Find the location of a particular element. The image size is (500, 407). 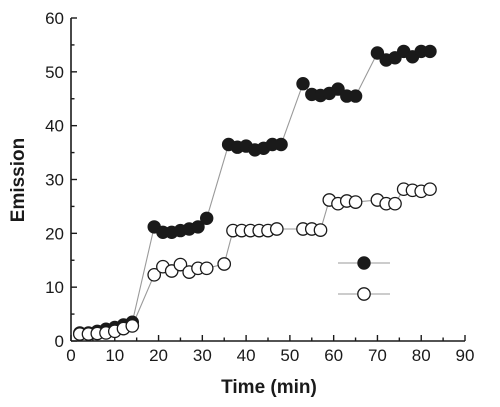

x-axis-title: Time (min) is located at coordinates (269, 387).